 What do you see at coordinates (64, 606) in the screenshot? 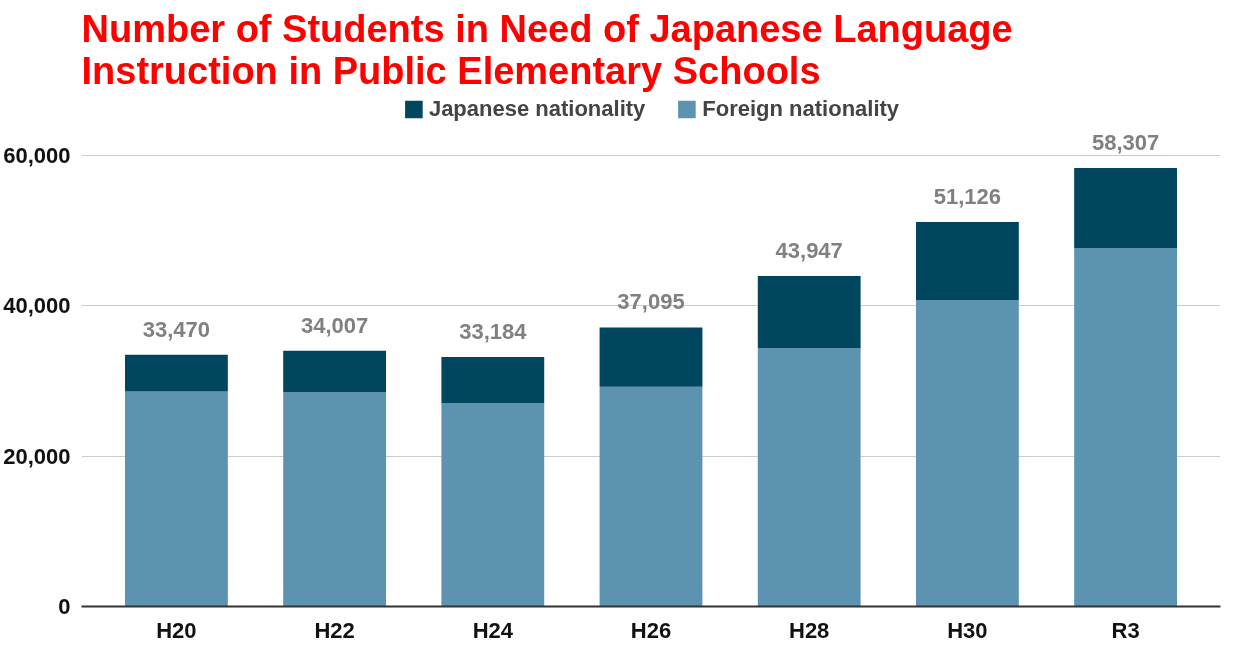
I see `y-tick-label: 0` at bounding box center [64, 606].